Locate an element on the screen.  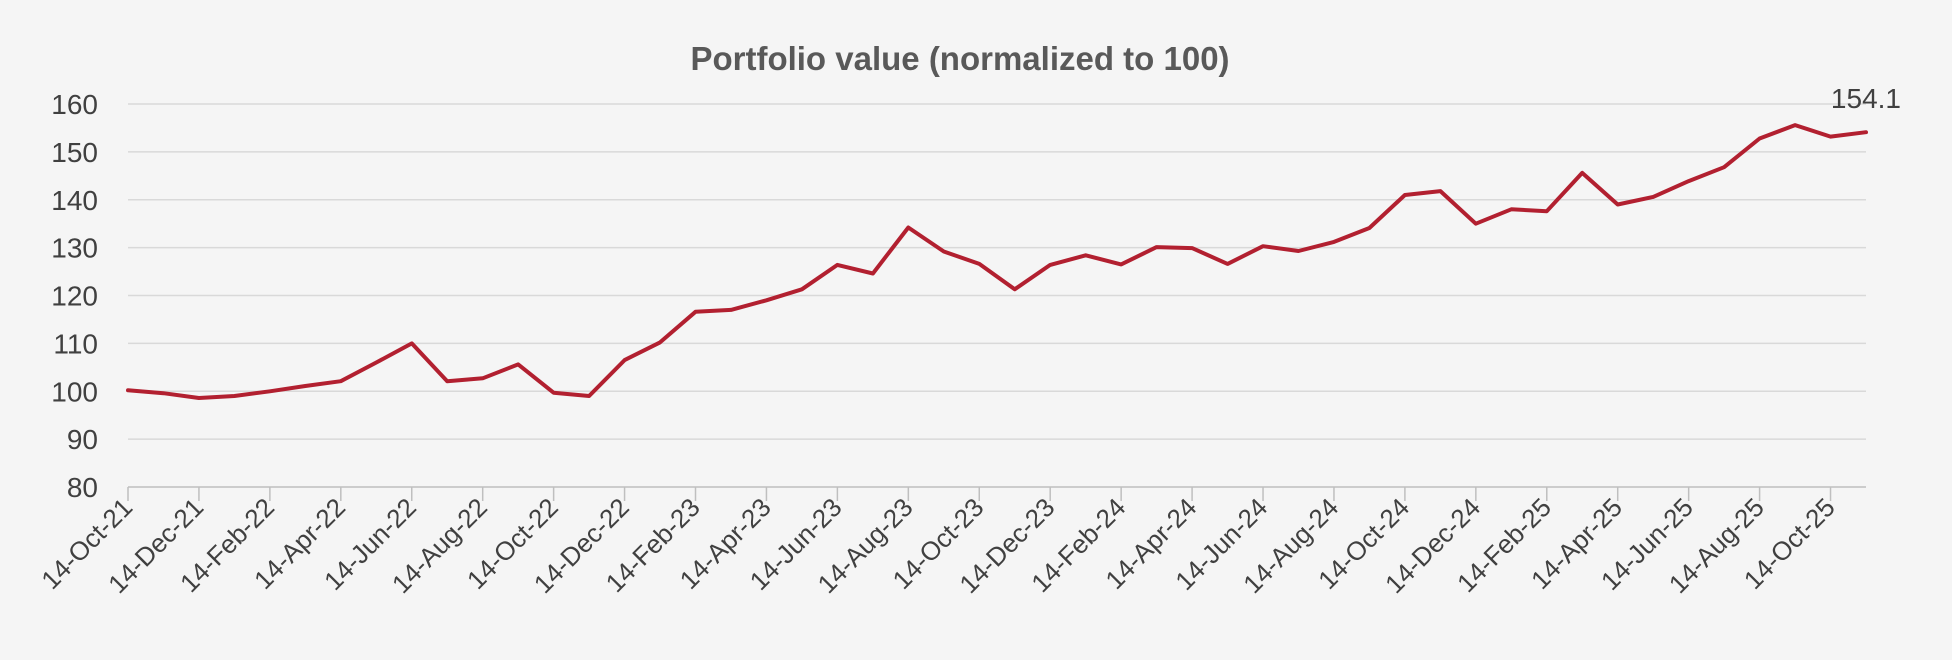
y-tick-label: 110 is located at coordinates (75, 343).